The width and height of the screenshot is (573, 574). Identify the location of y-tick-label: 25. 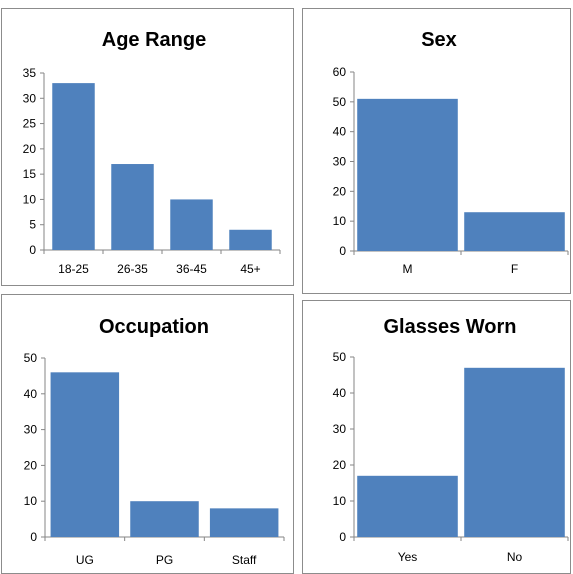
(30, 124).